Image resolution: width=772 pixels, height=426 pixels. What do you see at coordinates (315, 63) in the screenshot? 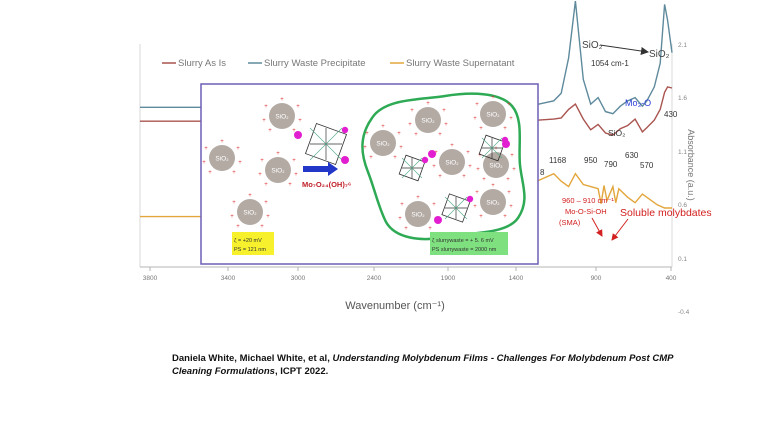
I see `legend-label-slurry-waste-precipitate: Slurry Waste Precipitate` at bounding box center [315, 63].